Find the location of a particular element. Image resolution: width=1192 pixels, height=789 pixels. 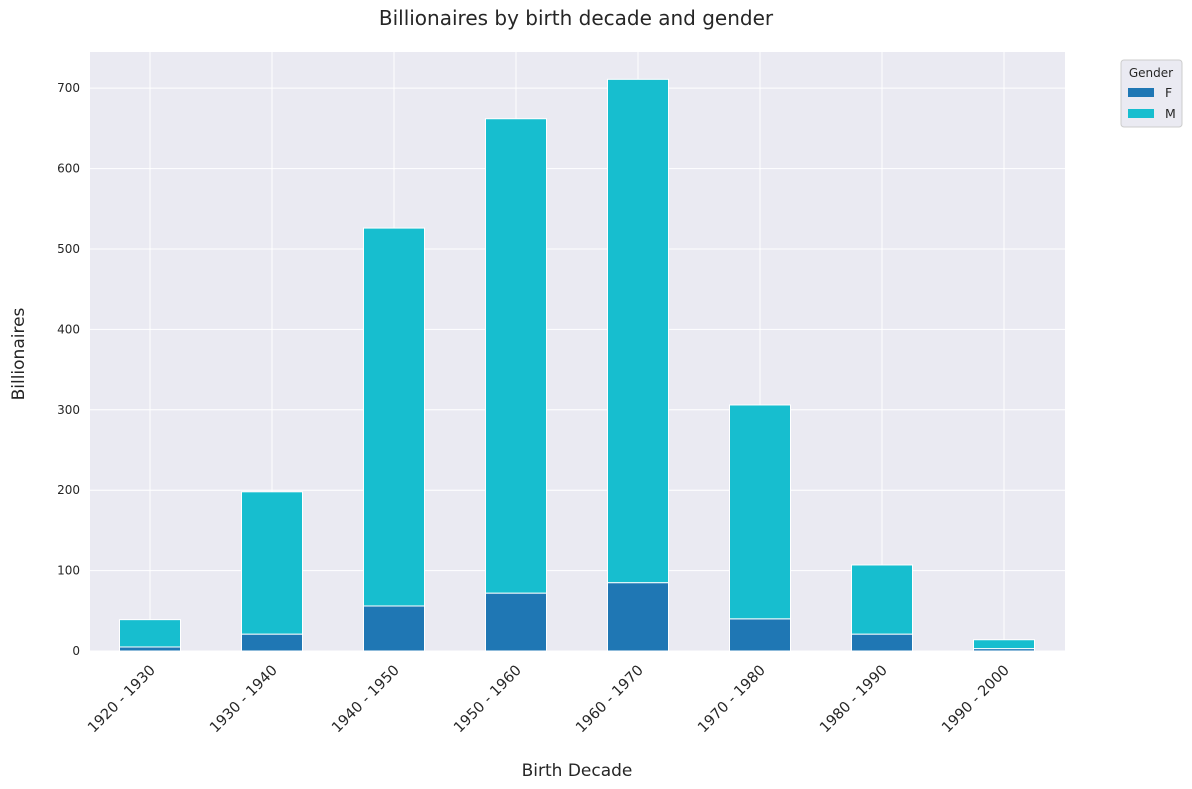

y-tick-label: 400 is located at coordinates (68, 329).